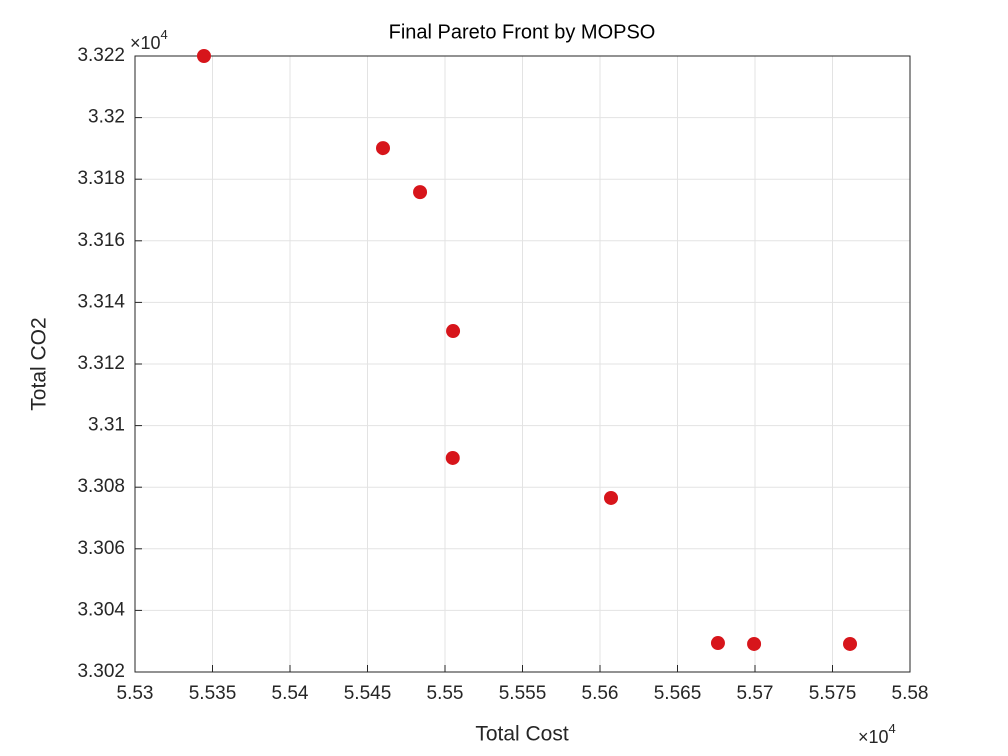 The width and height of the screenshot is (1008, 756). What do you see at coordinates (101, 363) in the screenshot?
I see `y-tick-label: 3.312` at bounding box center [101, 363].